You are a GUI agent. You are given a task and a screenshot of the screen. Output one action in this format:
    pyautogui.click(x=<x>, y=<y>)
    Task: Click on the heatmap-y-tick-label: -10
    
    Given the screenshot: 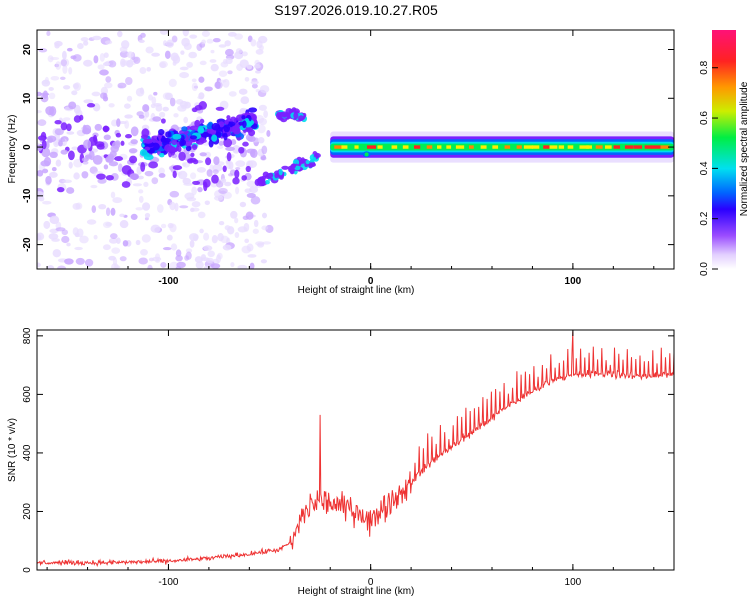 What is the action you would take?
    pyautogui.click(x=27, y=195)
    